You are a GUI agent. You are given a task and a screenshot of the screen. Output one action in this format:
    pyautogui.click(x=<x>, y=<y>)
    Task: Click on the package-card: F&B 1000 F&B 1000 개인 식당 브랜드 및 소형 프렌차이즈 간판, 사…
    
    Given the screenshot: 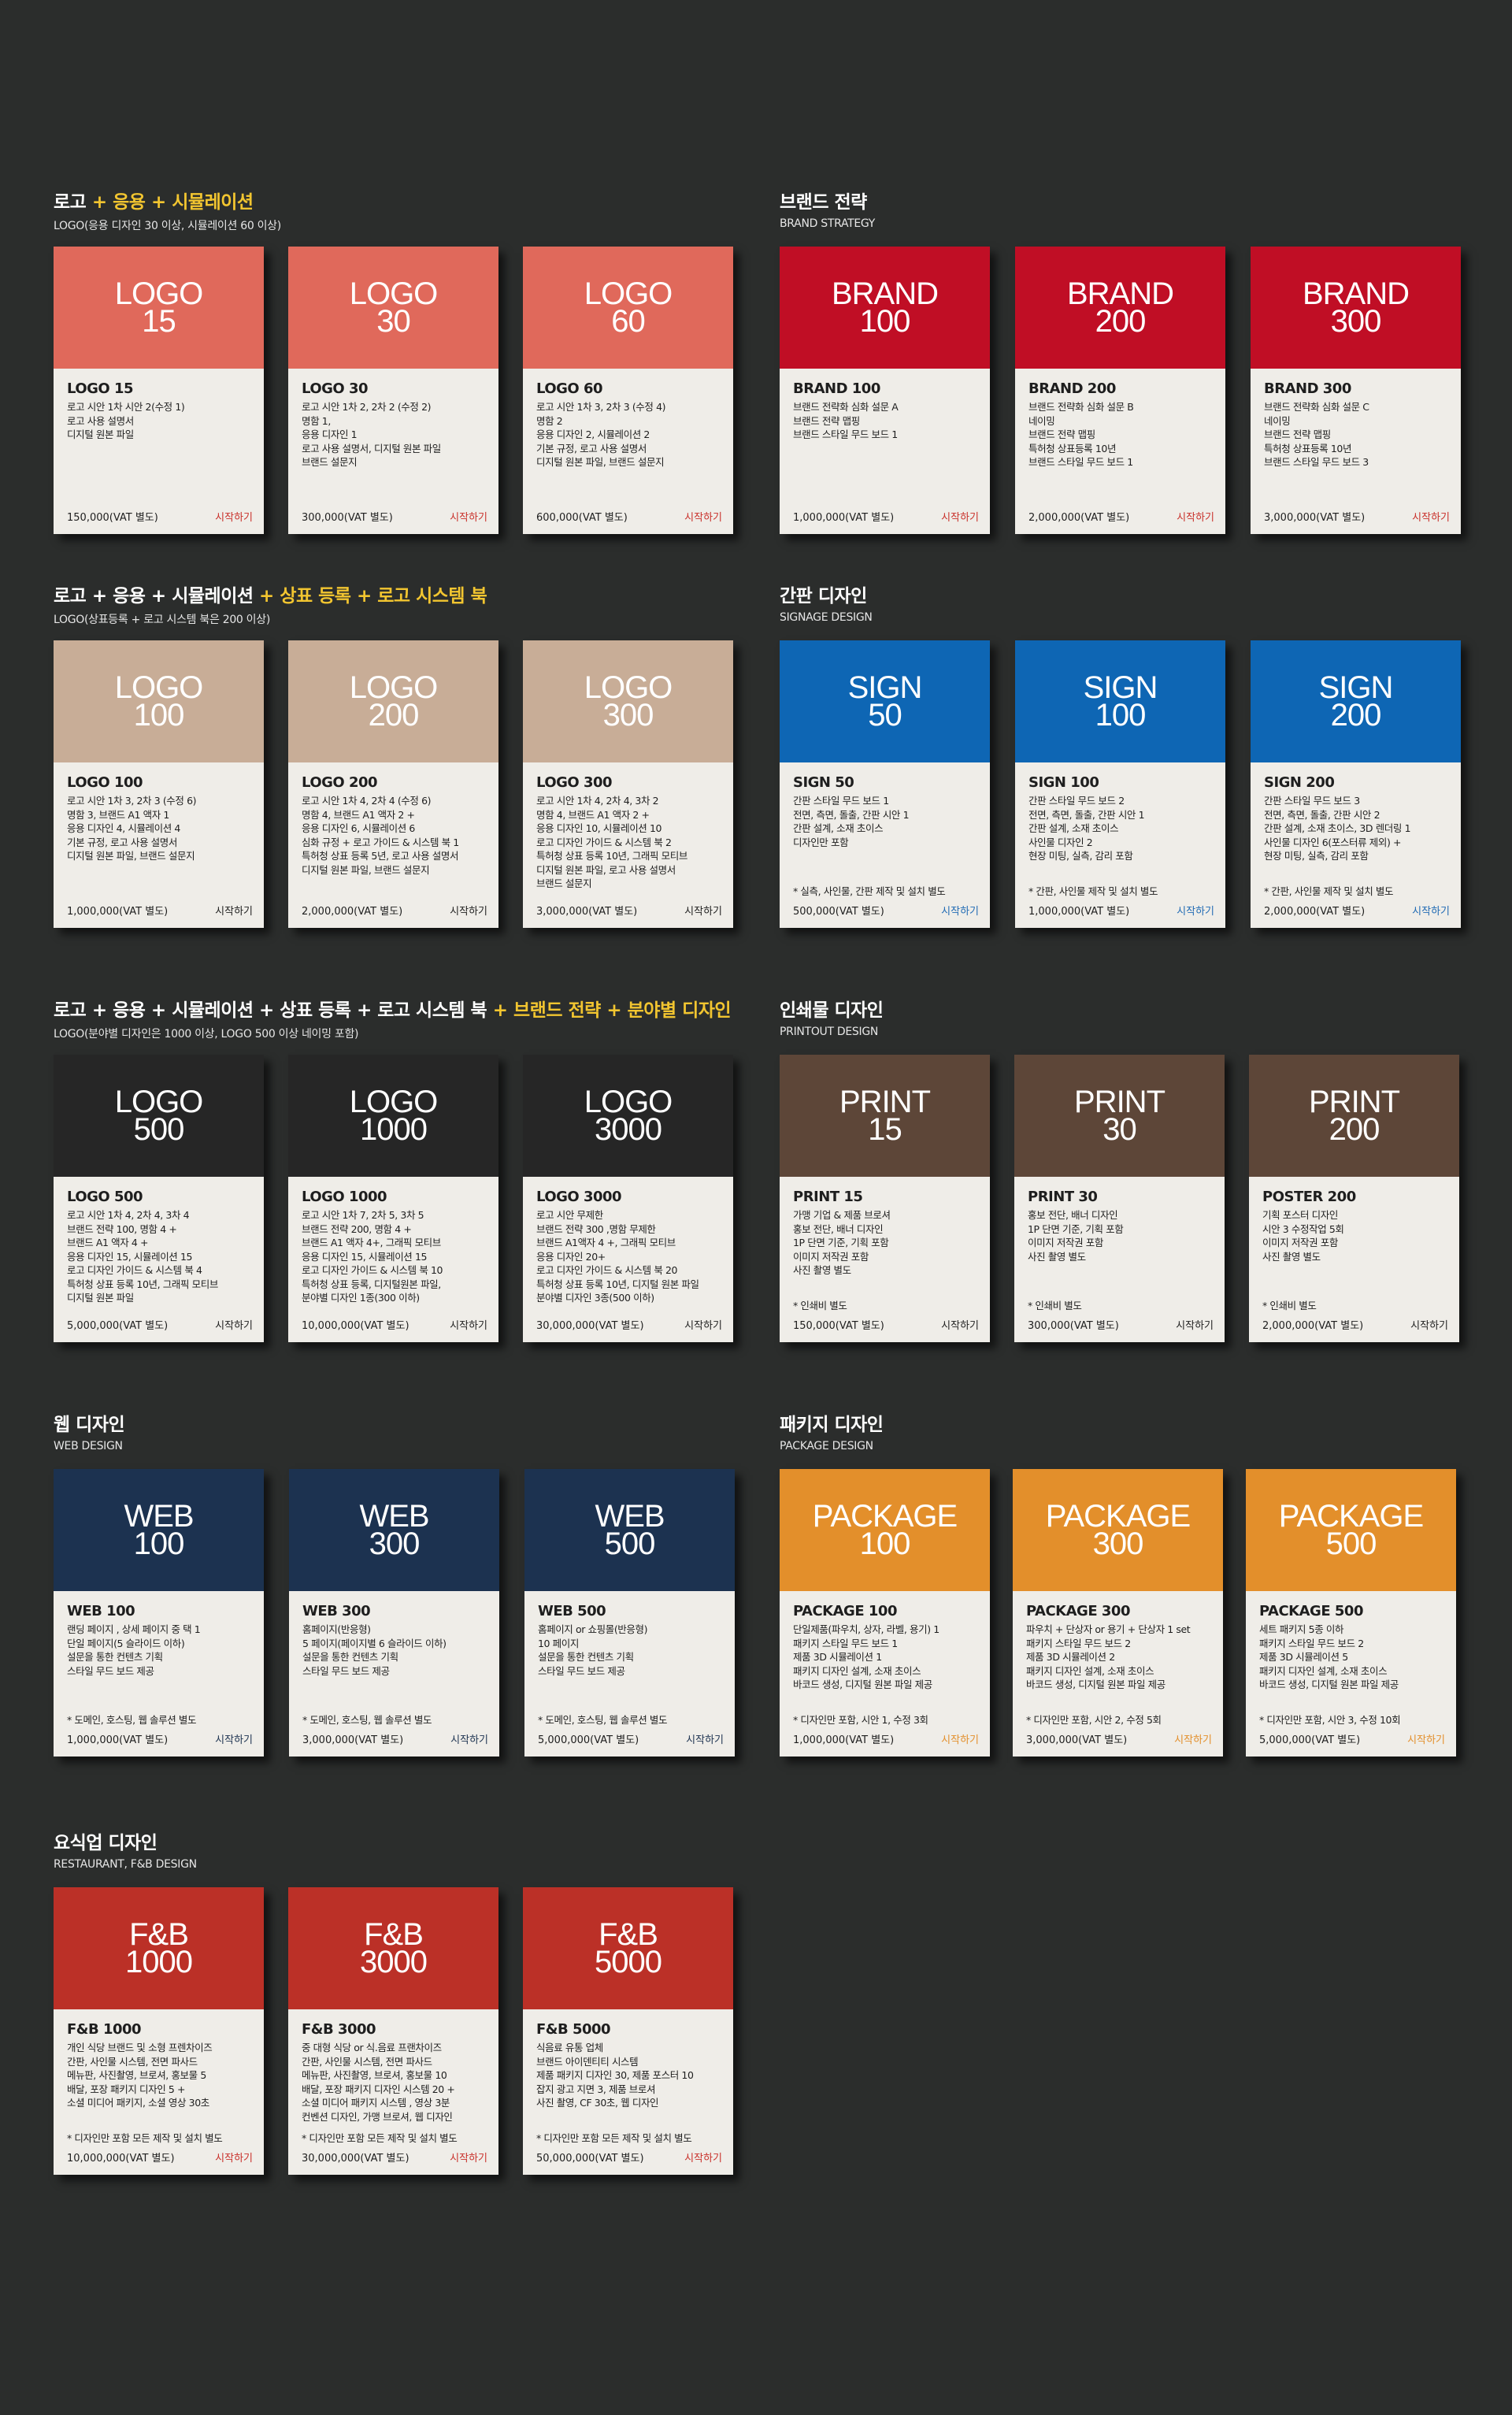 What is the action you would take?
    pyautogui.click(x=159, y=2031)
    